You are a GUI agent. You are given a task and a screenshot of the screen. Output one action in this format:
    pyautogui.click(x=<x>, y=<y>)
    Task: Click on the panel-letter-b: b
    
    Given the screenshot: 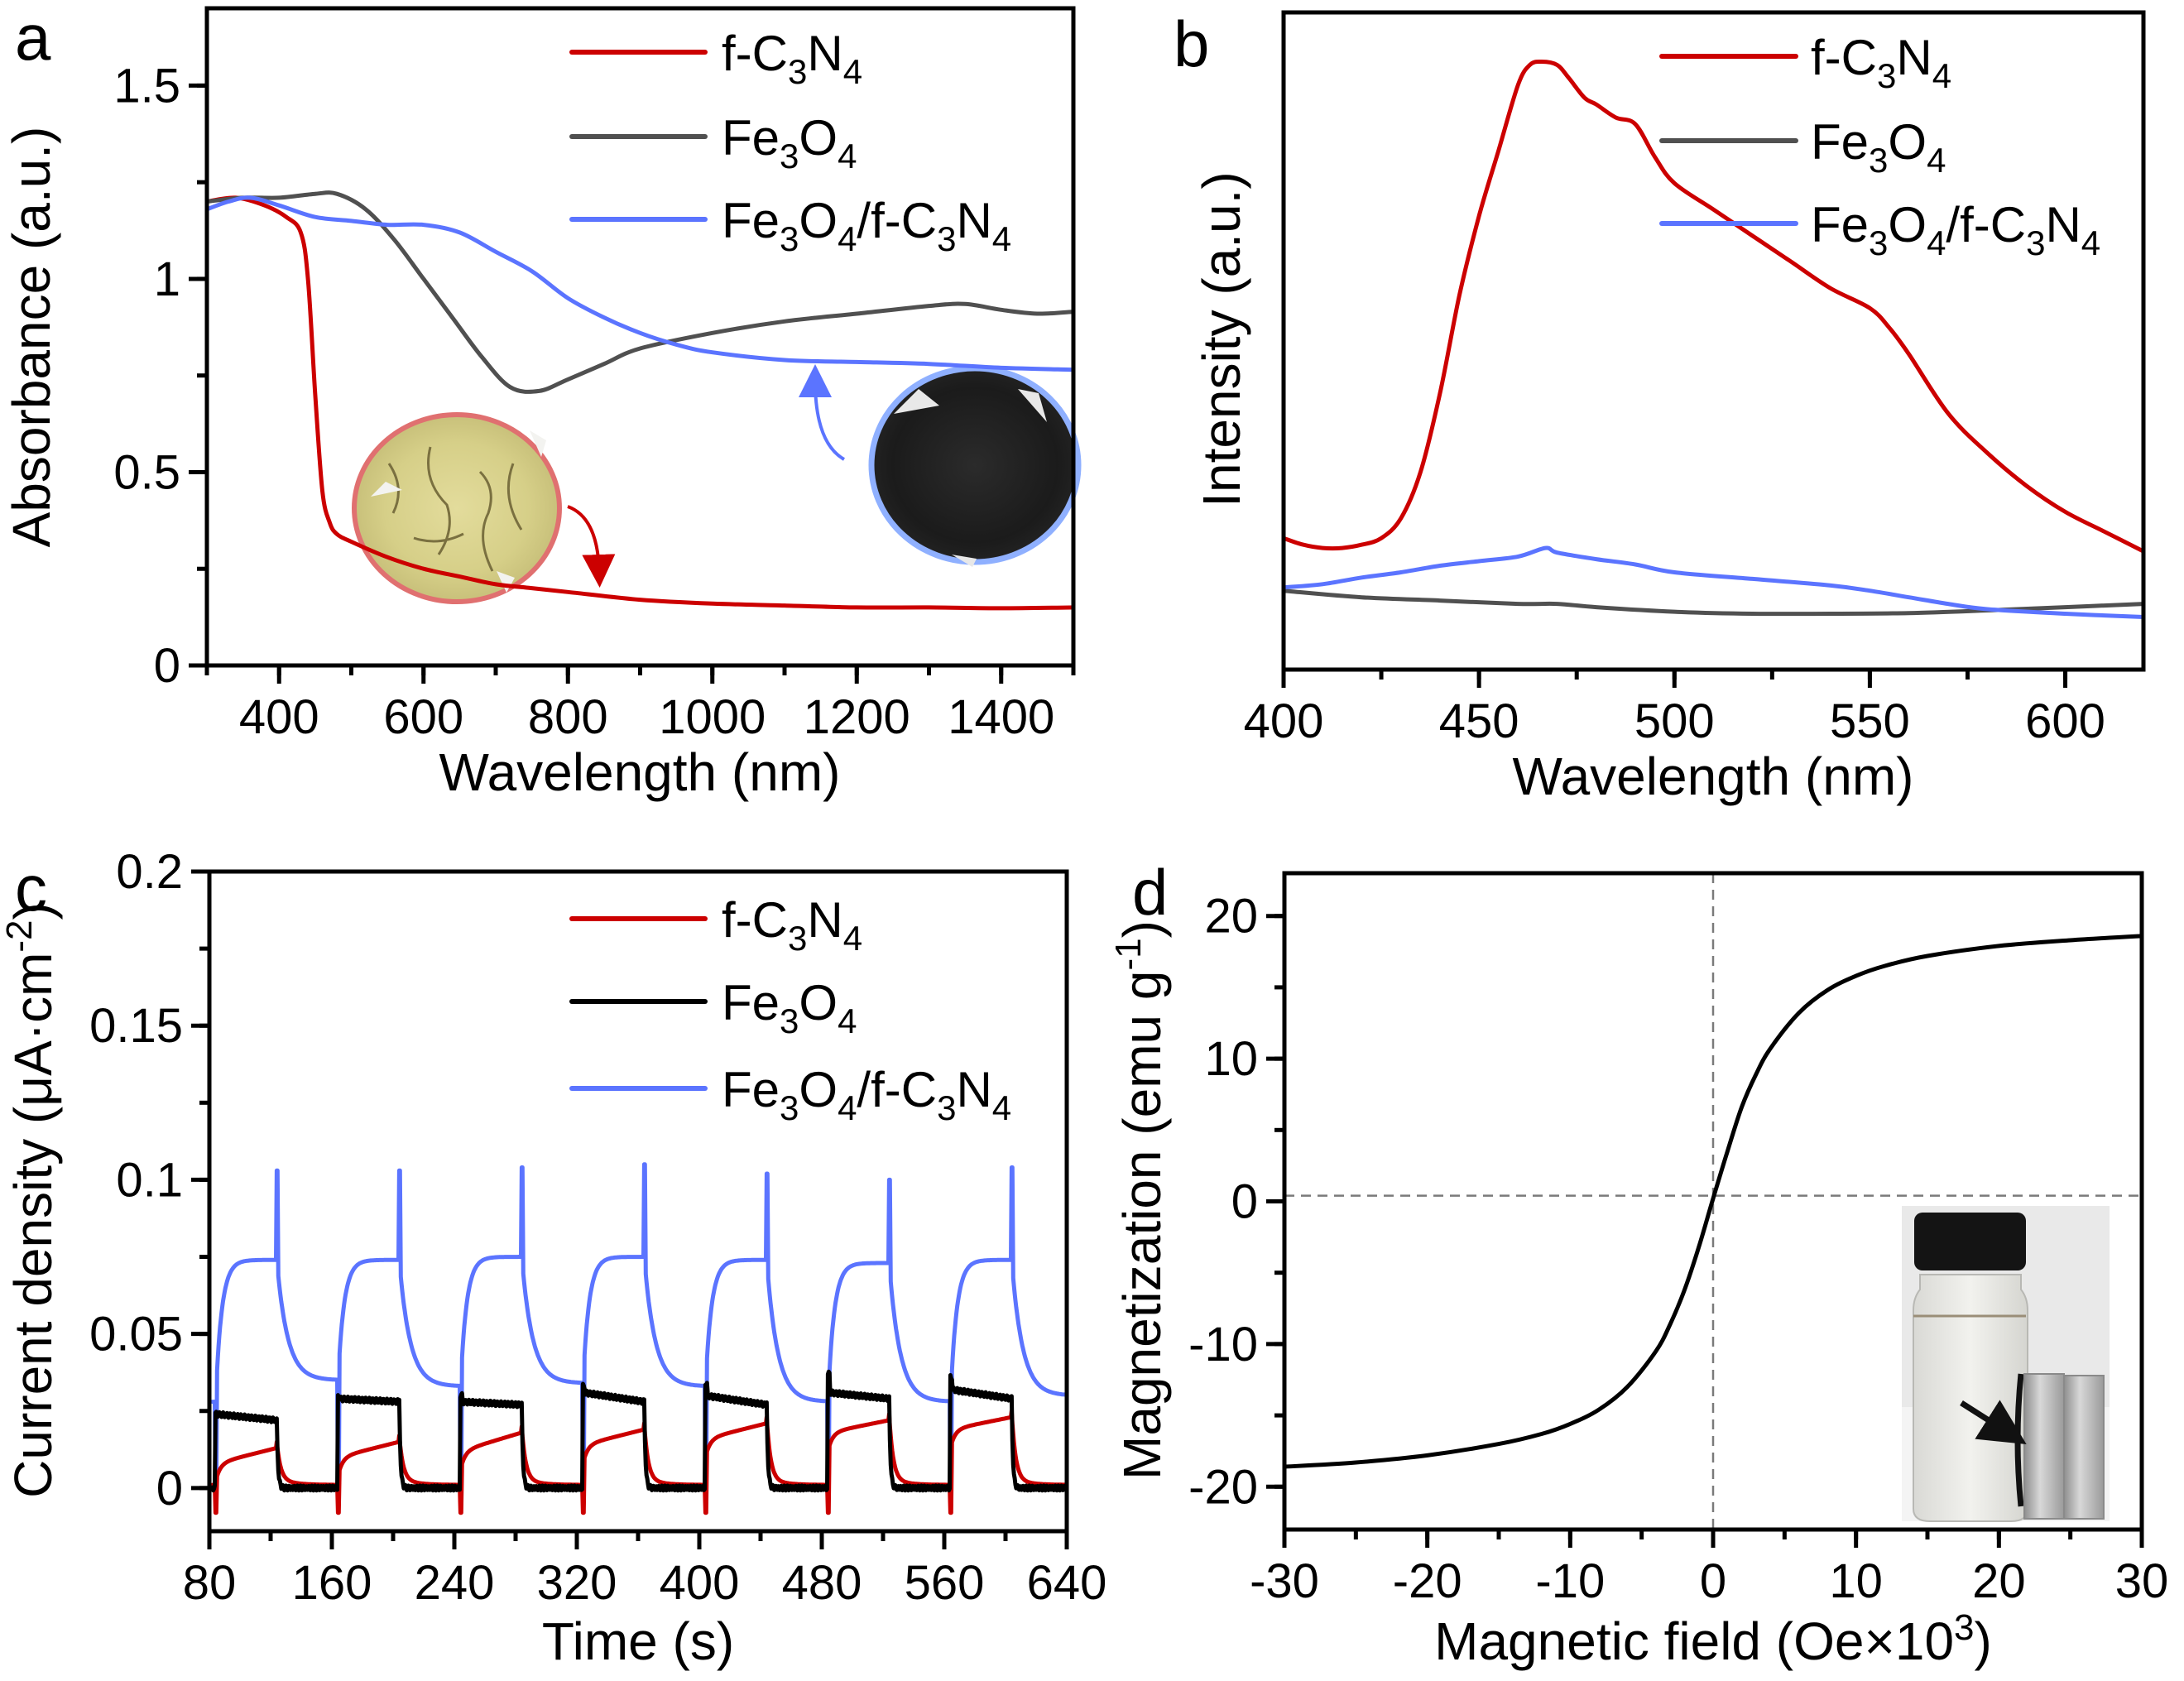 What is the action you would take?
    pyautogui.click(x=1191, y=43)
    